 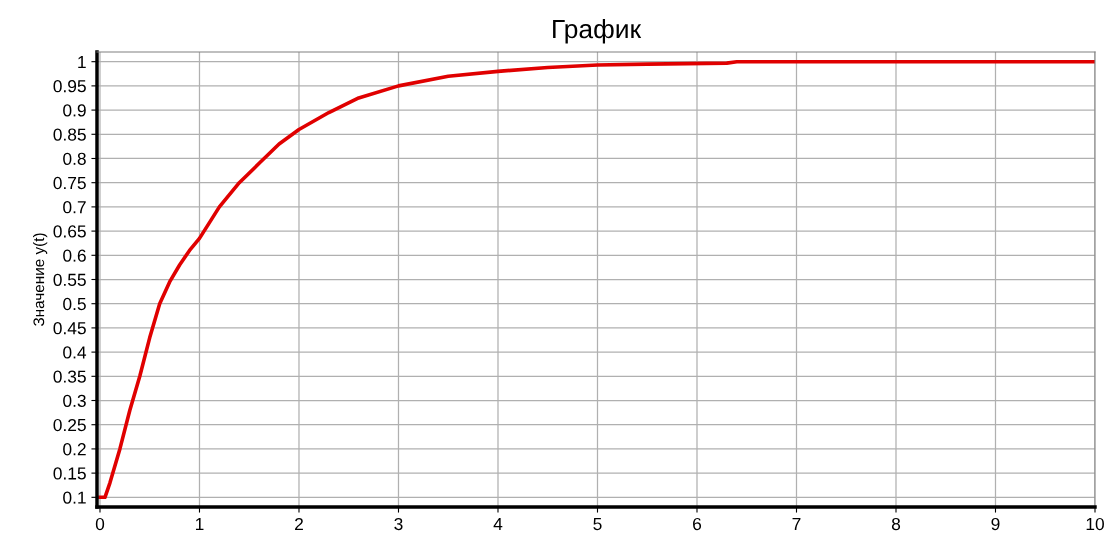 I want to click on y-tick-label: 0.75, so click(x=69, y=183).